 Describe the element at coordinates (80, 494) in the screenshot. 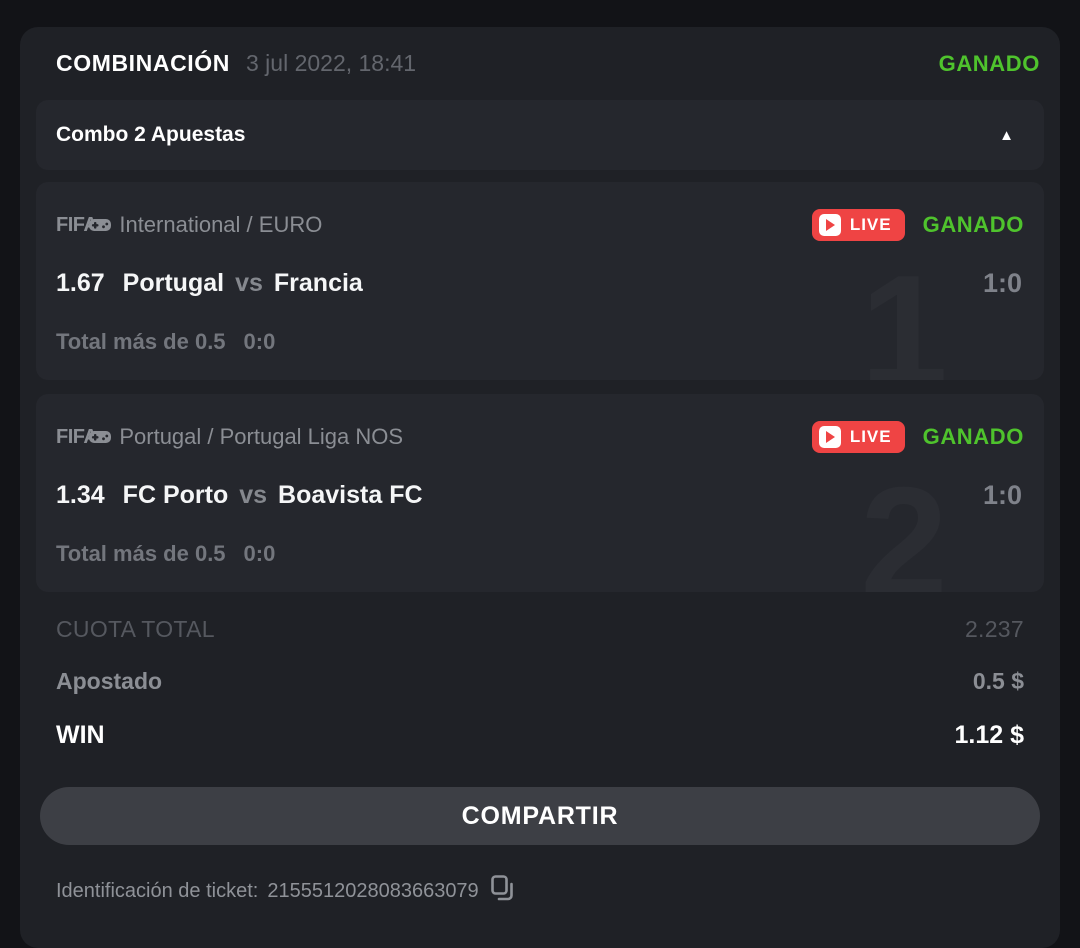

I see `bet-odds: 1.34` at that location.